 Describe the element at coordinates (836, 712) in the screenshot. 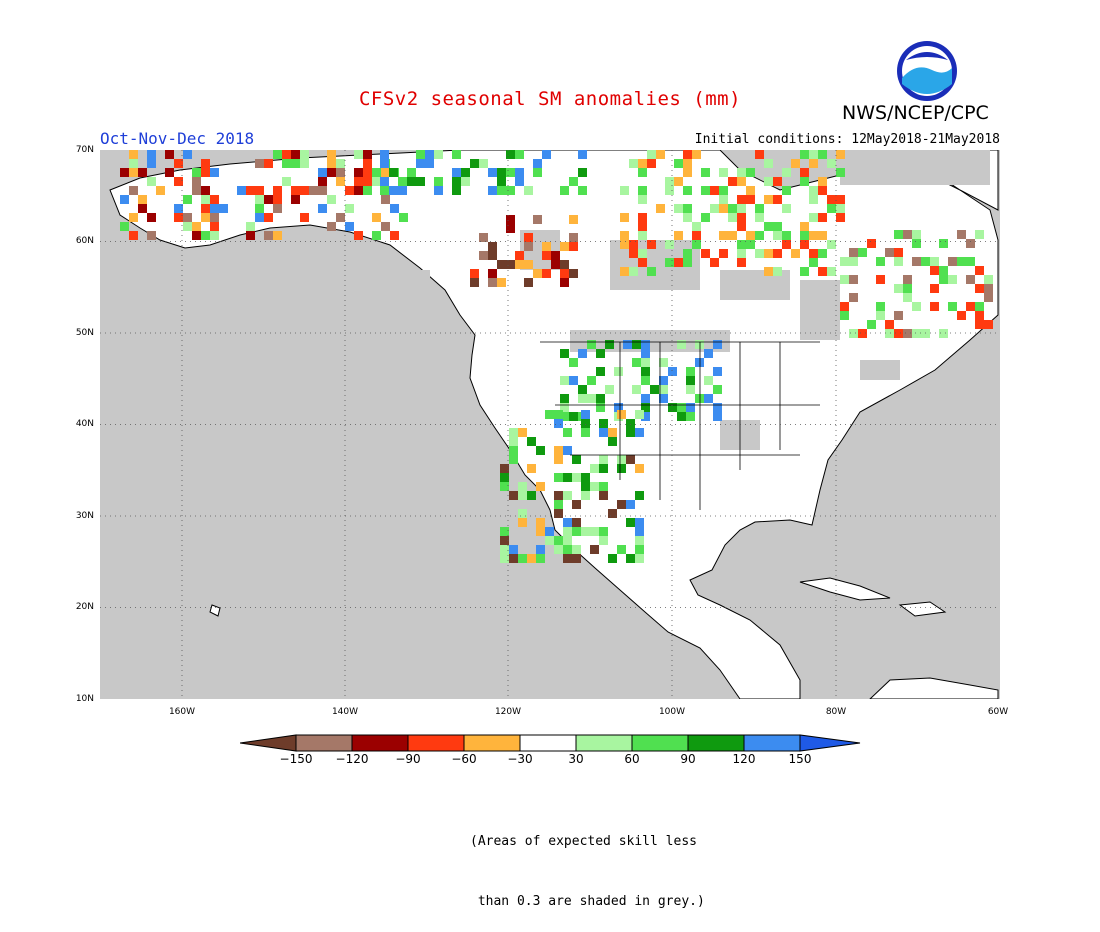

I see `lon-label: 80W` at that location.